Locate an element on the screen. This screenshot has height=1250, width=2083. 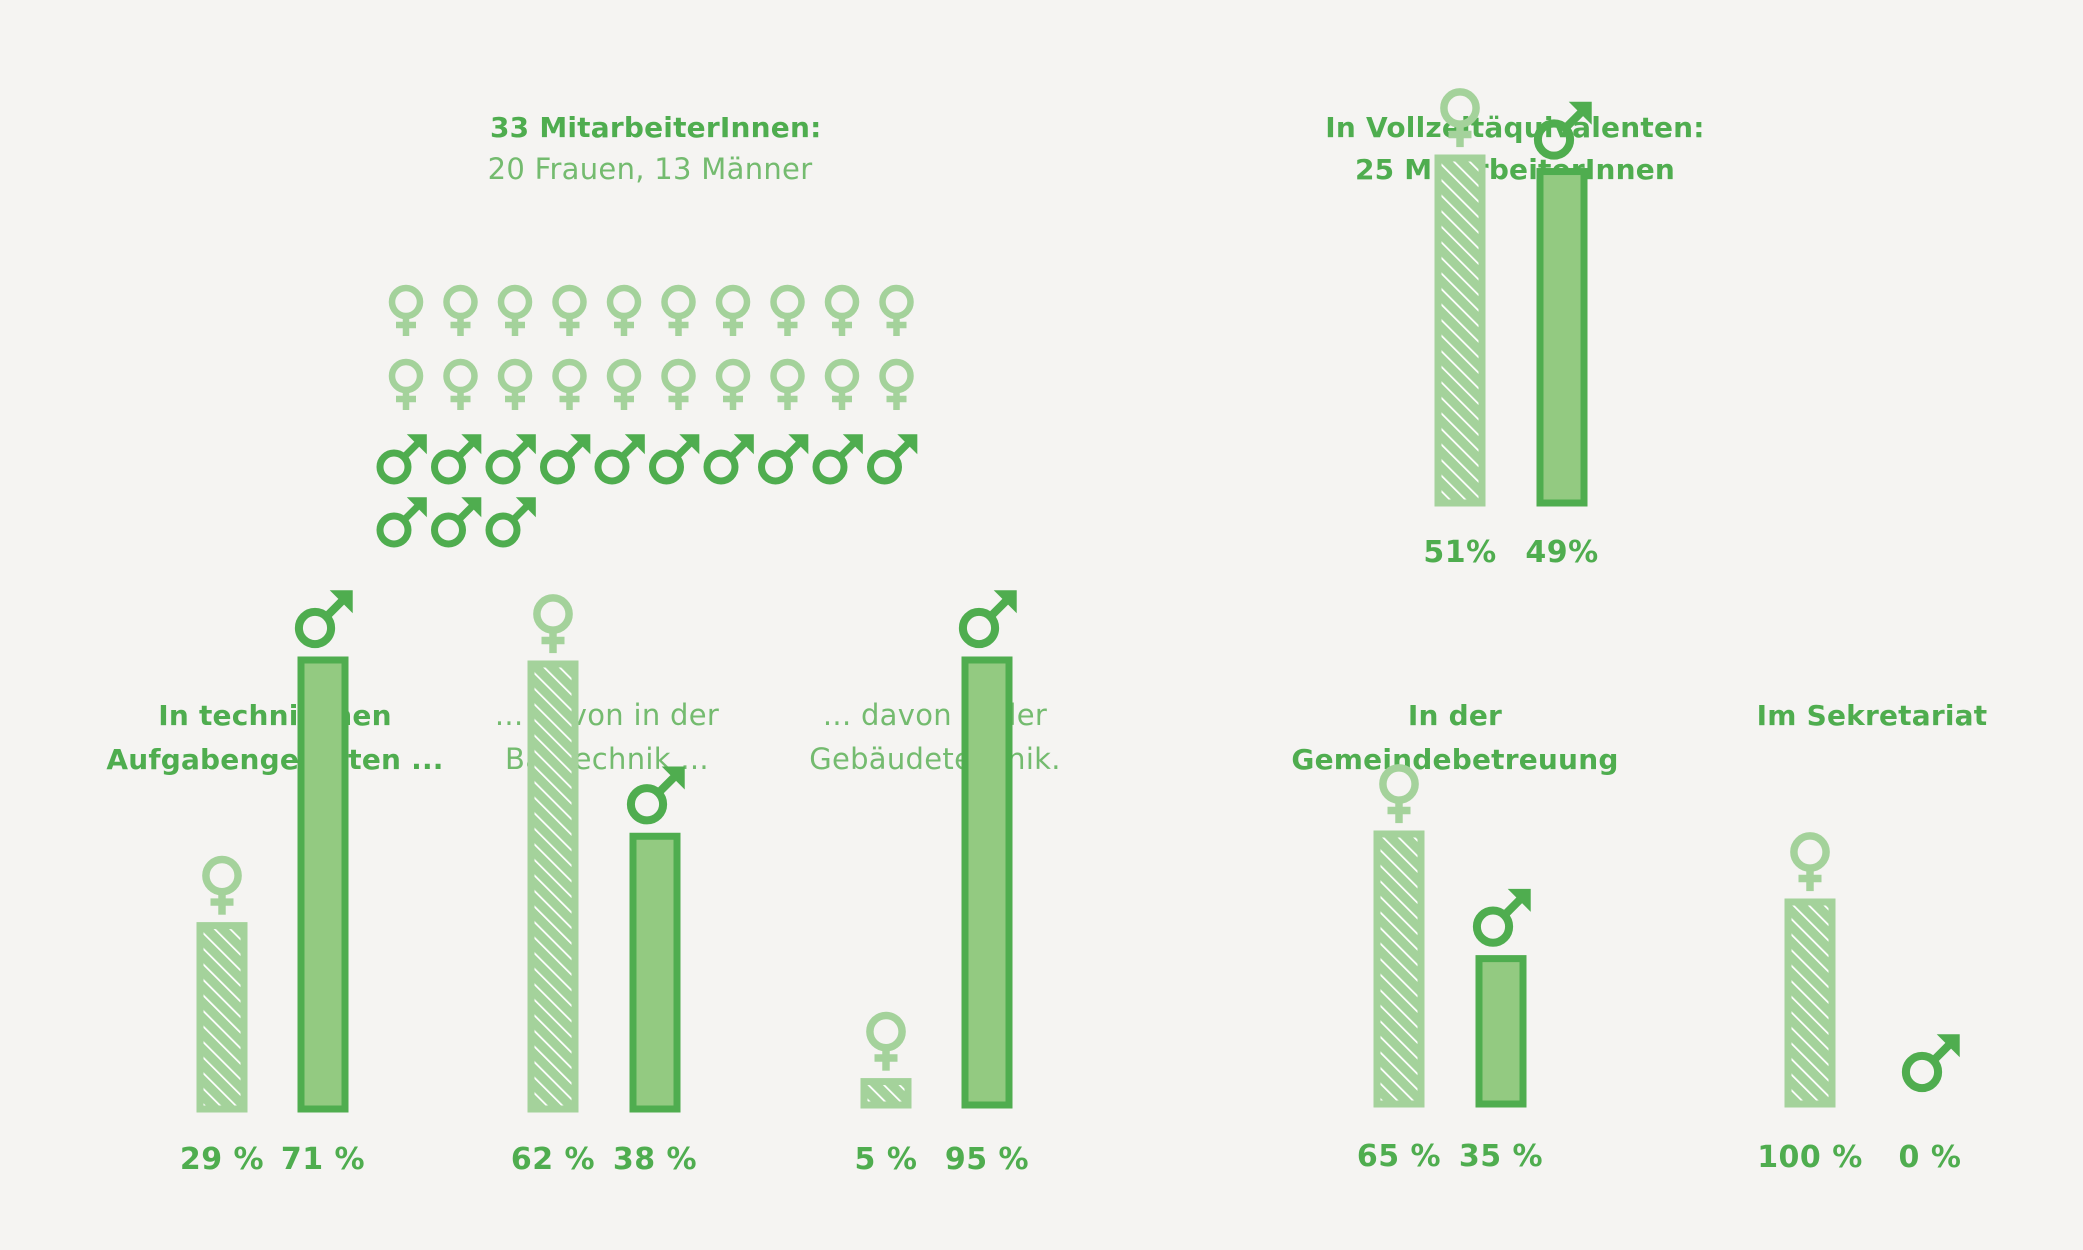
fte-chart-title: In Vollzeitäquivalenten: is located at coordinates (1515, 127).